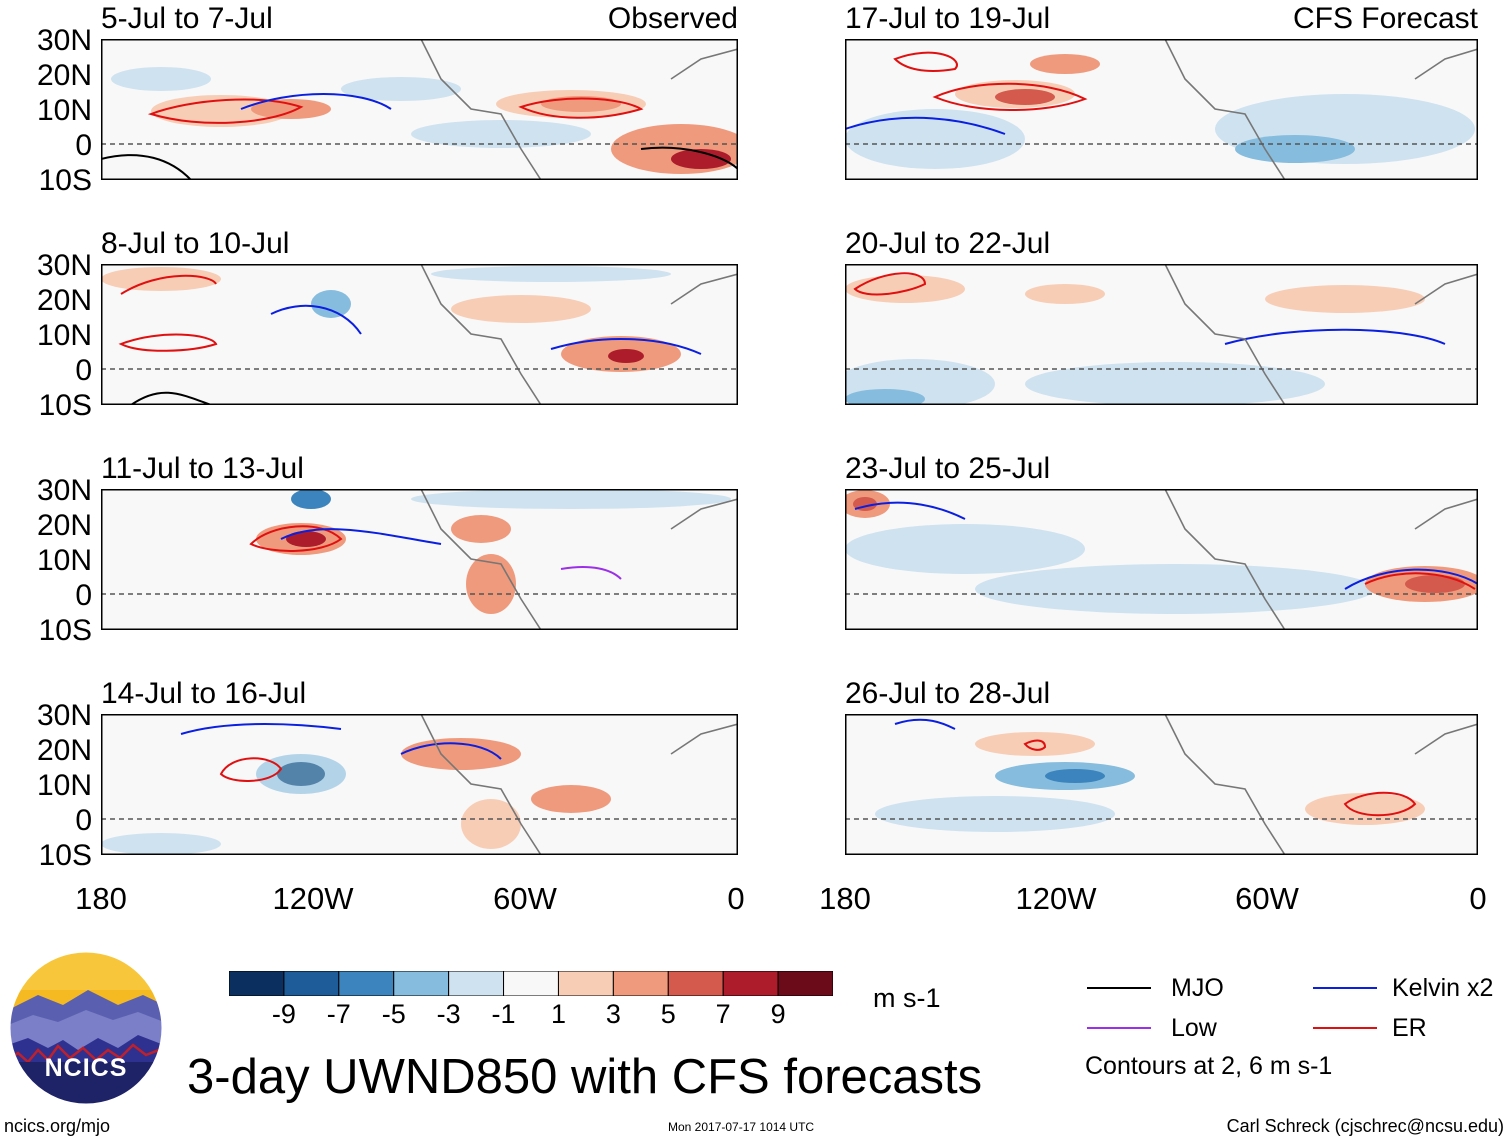  What do you see at coordinates (1161, 784) in the screenshot?
I see `panel-8-plot` at bounding box center [1161, 784].